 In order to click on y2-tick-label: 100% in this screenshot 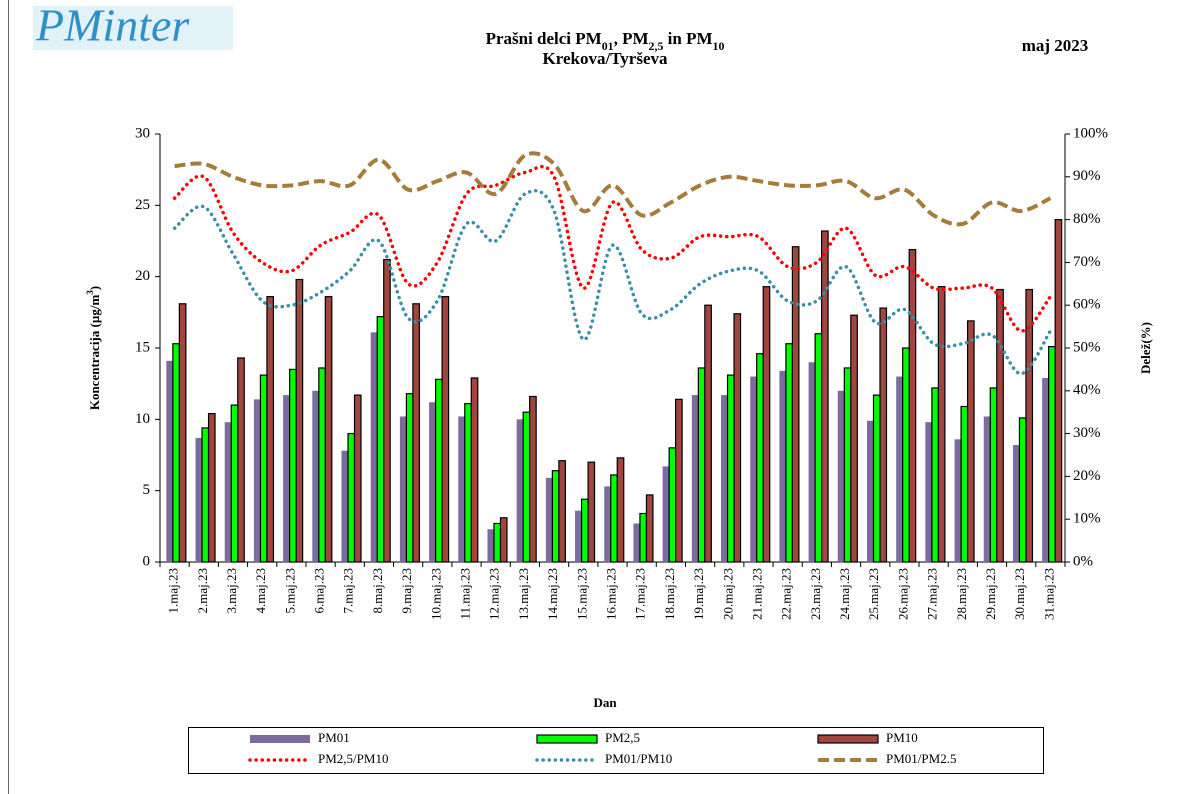, I will do `click(1090, 133)`.